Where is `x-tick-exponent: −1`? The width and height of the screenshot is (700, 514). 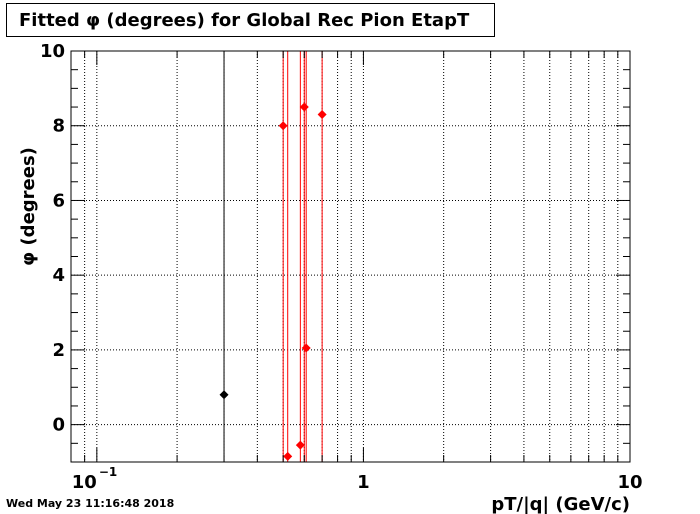
x-tick-exponent: −1 is located at coordinates (108, 472).